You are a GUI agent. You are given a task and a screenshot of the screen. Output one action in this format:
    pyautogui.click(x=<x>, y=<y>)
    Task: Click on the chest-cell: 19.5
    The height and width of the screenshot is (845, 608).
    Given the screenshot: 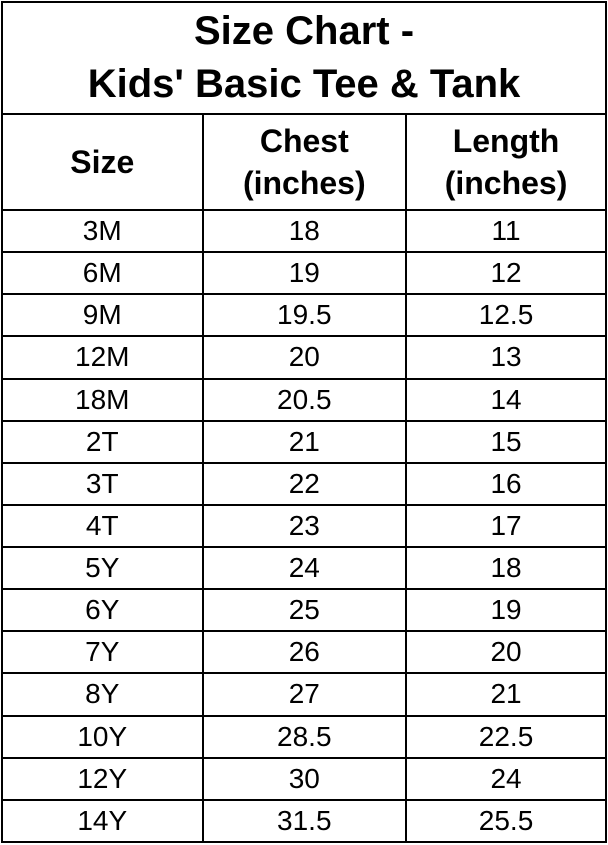 What is the action you would take?
    pyautogui.click(x=304, y=315)
    